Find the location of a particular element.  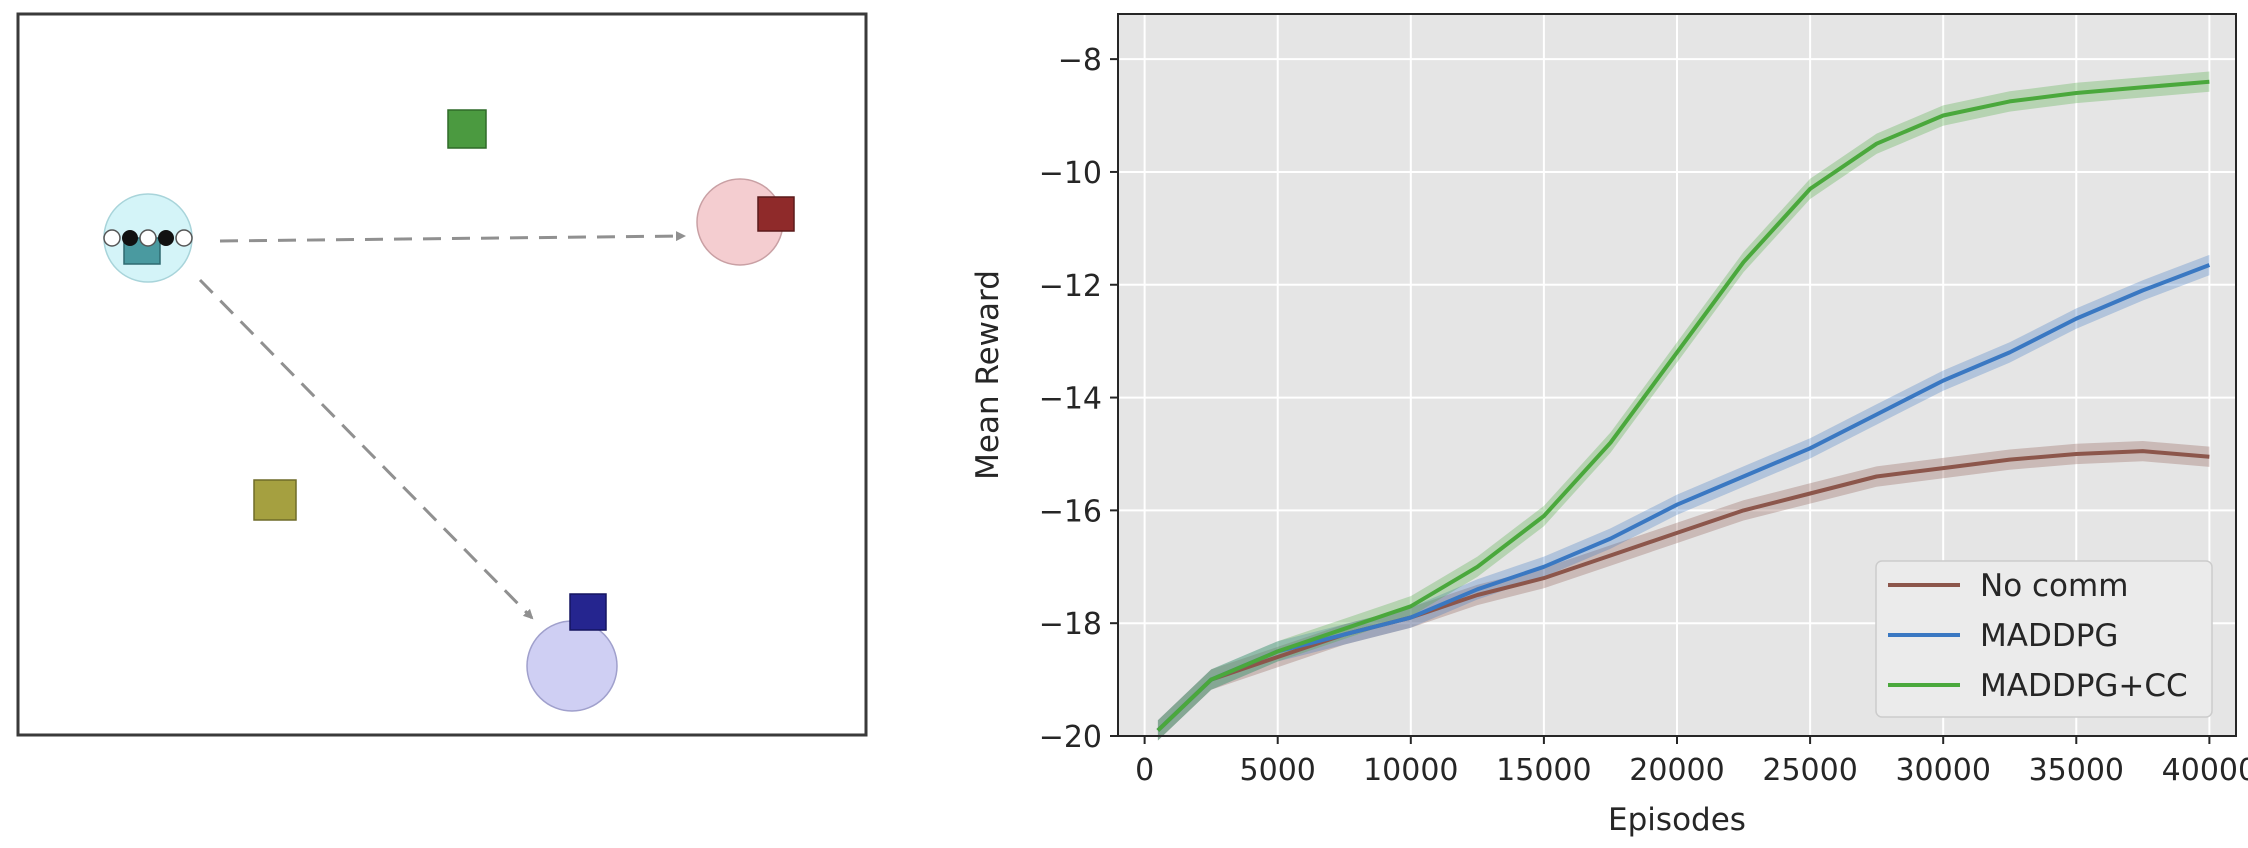

legend-box is located at coordinates (2044, 639).